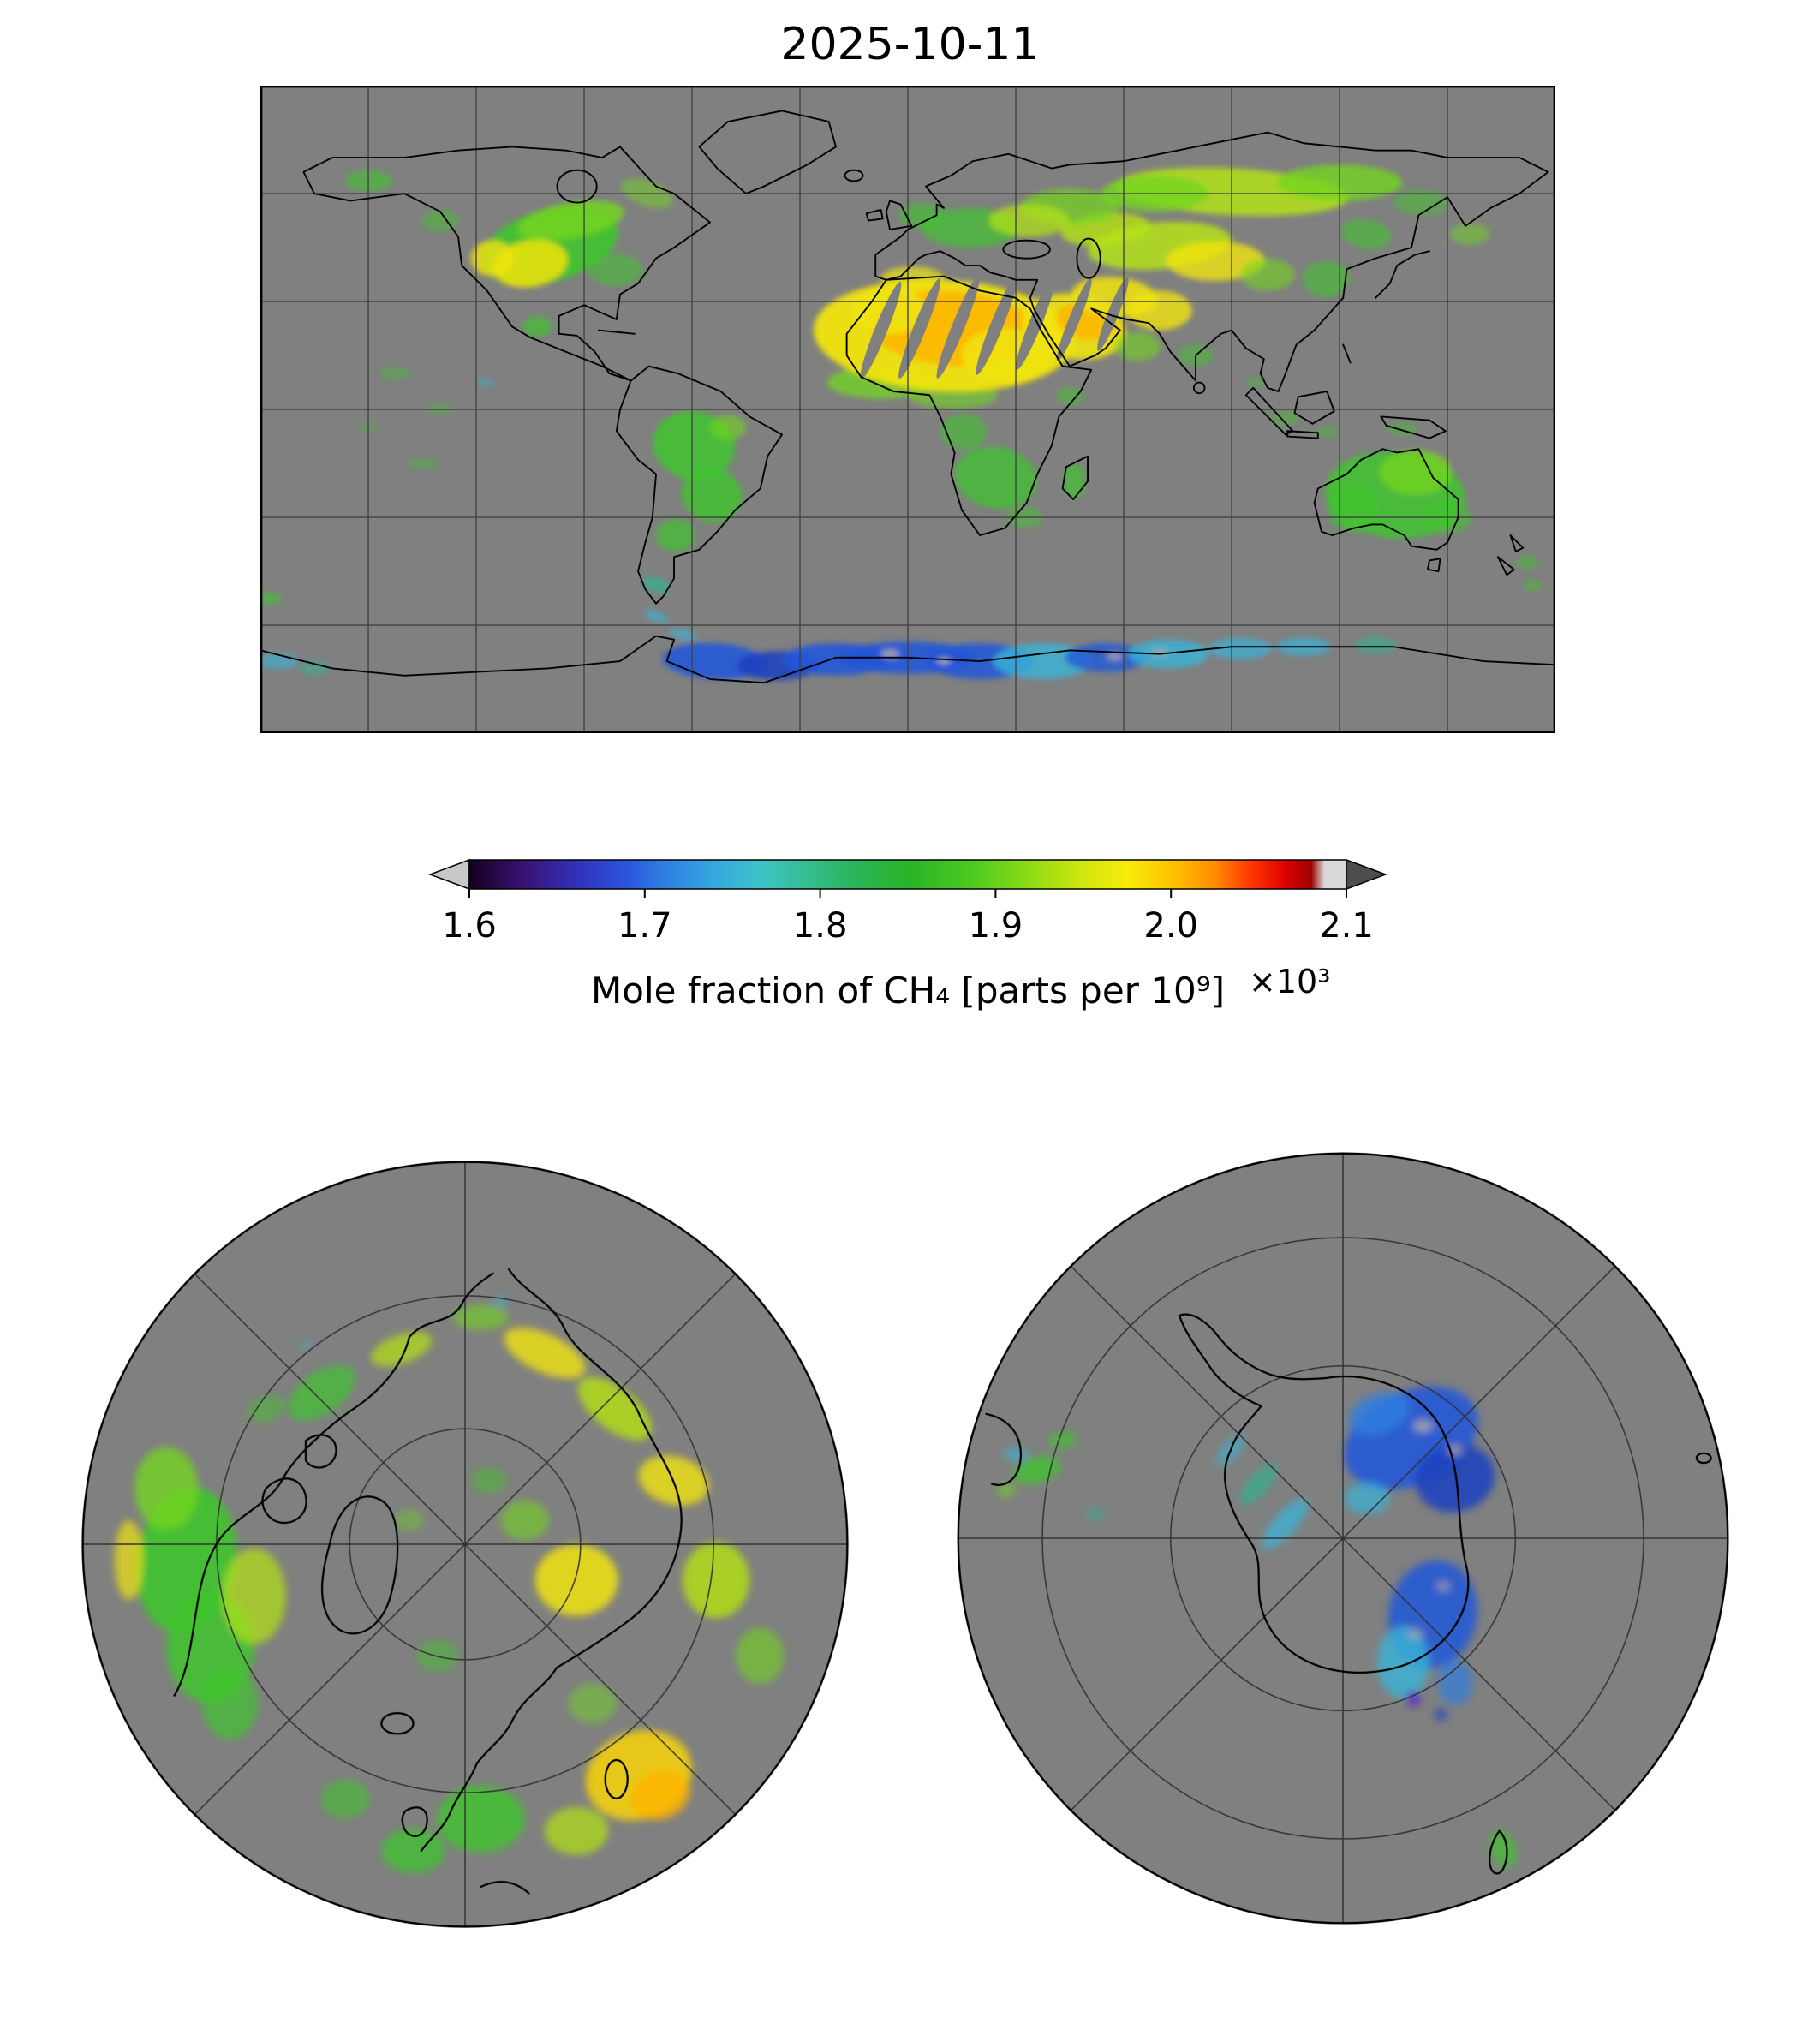 The width and height of the screenshot is (1820, 2023). I want to click on coastline-japan, so click(1403, 274).